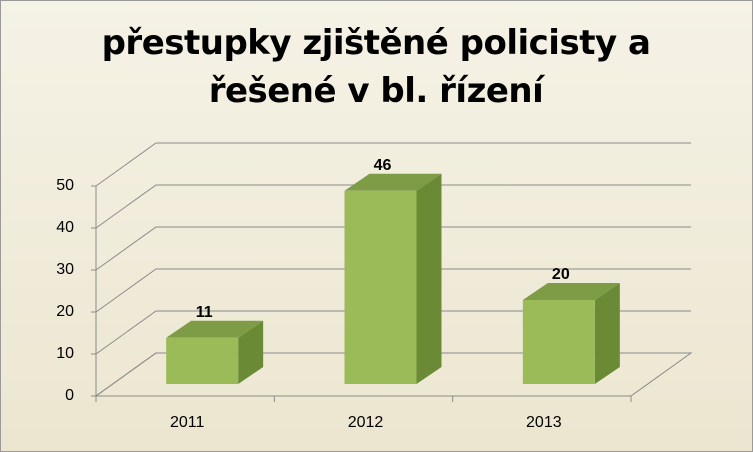 This screenshot has height=452, width=753. What do you see at coordinates (561, 274) in the screenshot?
I see `value-label: 20` at bounding box center [561, 274].